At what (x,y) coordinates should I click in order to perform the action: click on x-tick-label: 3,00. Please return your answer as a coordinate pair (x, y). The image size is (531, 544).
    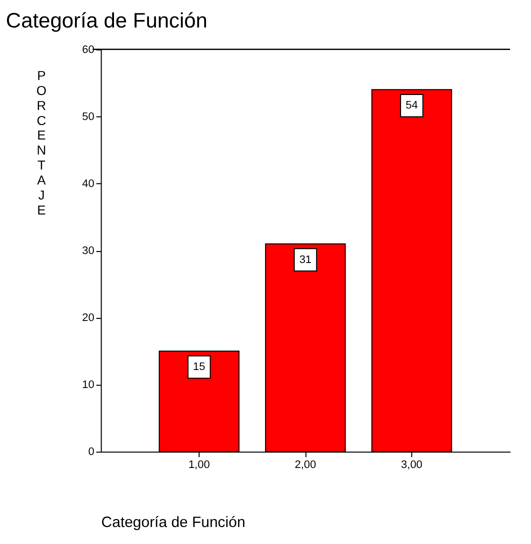
    Looking at the image, I should click on (411, 465).